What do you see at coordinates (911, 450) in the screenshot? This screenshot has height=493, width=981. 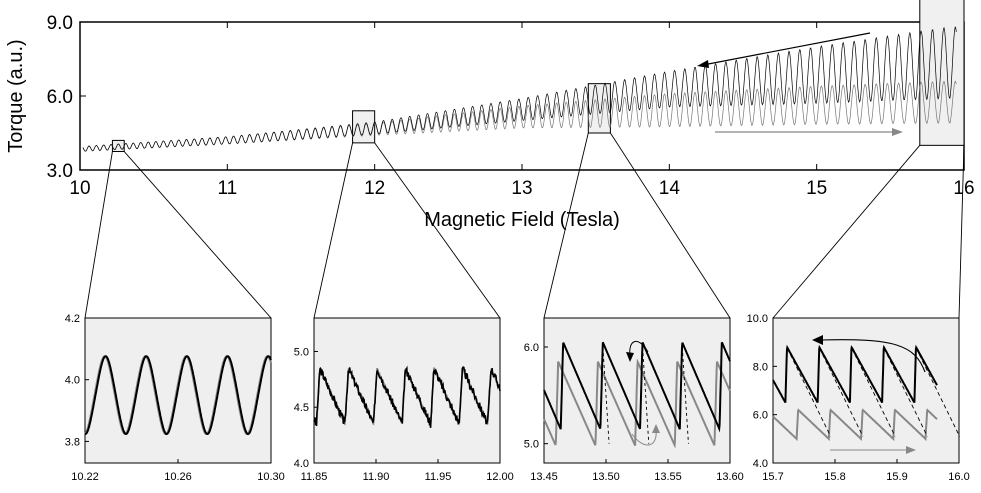 I see `inset4-gray-arrowhead` at bounding box center [911, 450].